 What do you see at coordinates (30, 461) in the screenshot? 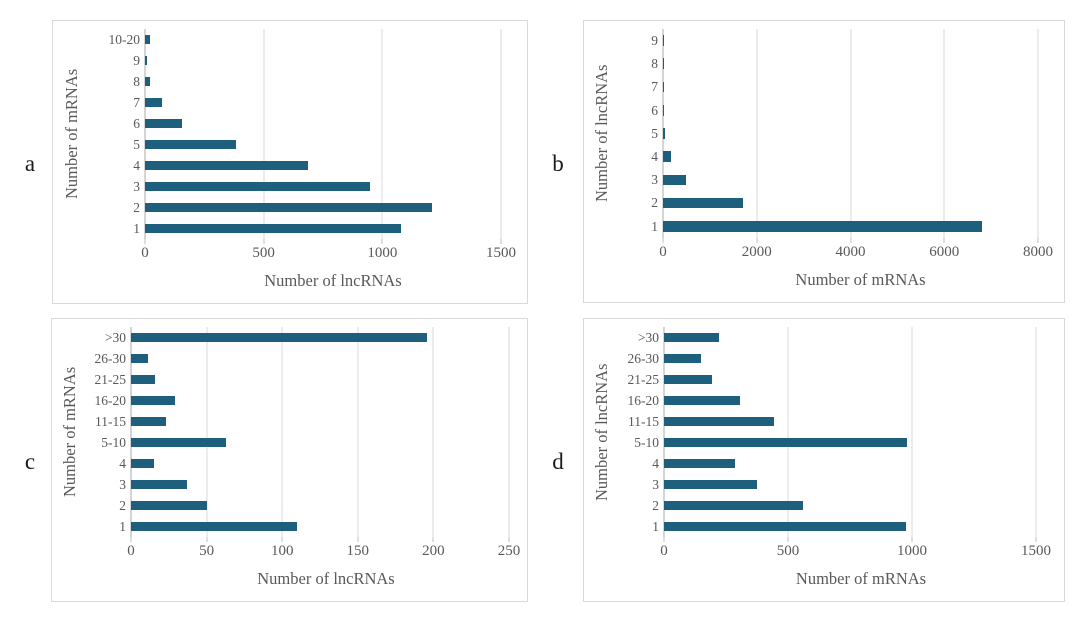
I see `panel-letter-c: c` at bounding box center [30, 461].